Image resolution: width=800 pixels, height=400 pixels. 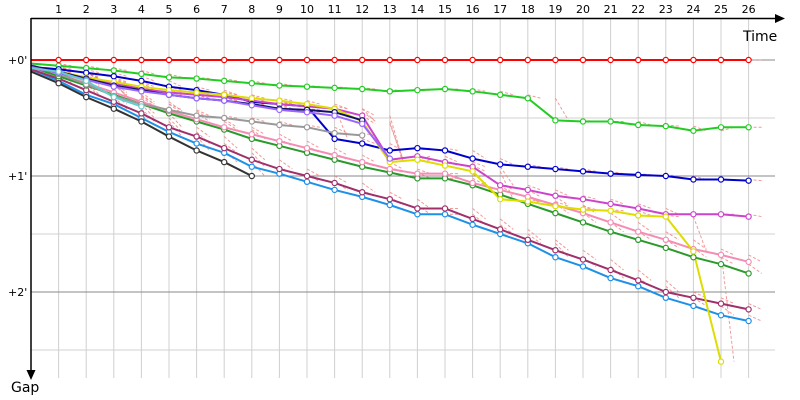 What do you see at coordinates (638, 9) in the screenshot?
I see `x-tick-label: 22` at bounding box center [638, 9].